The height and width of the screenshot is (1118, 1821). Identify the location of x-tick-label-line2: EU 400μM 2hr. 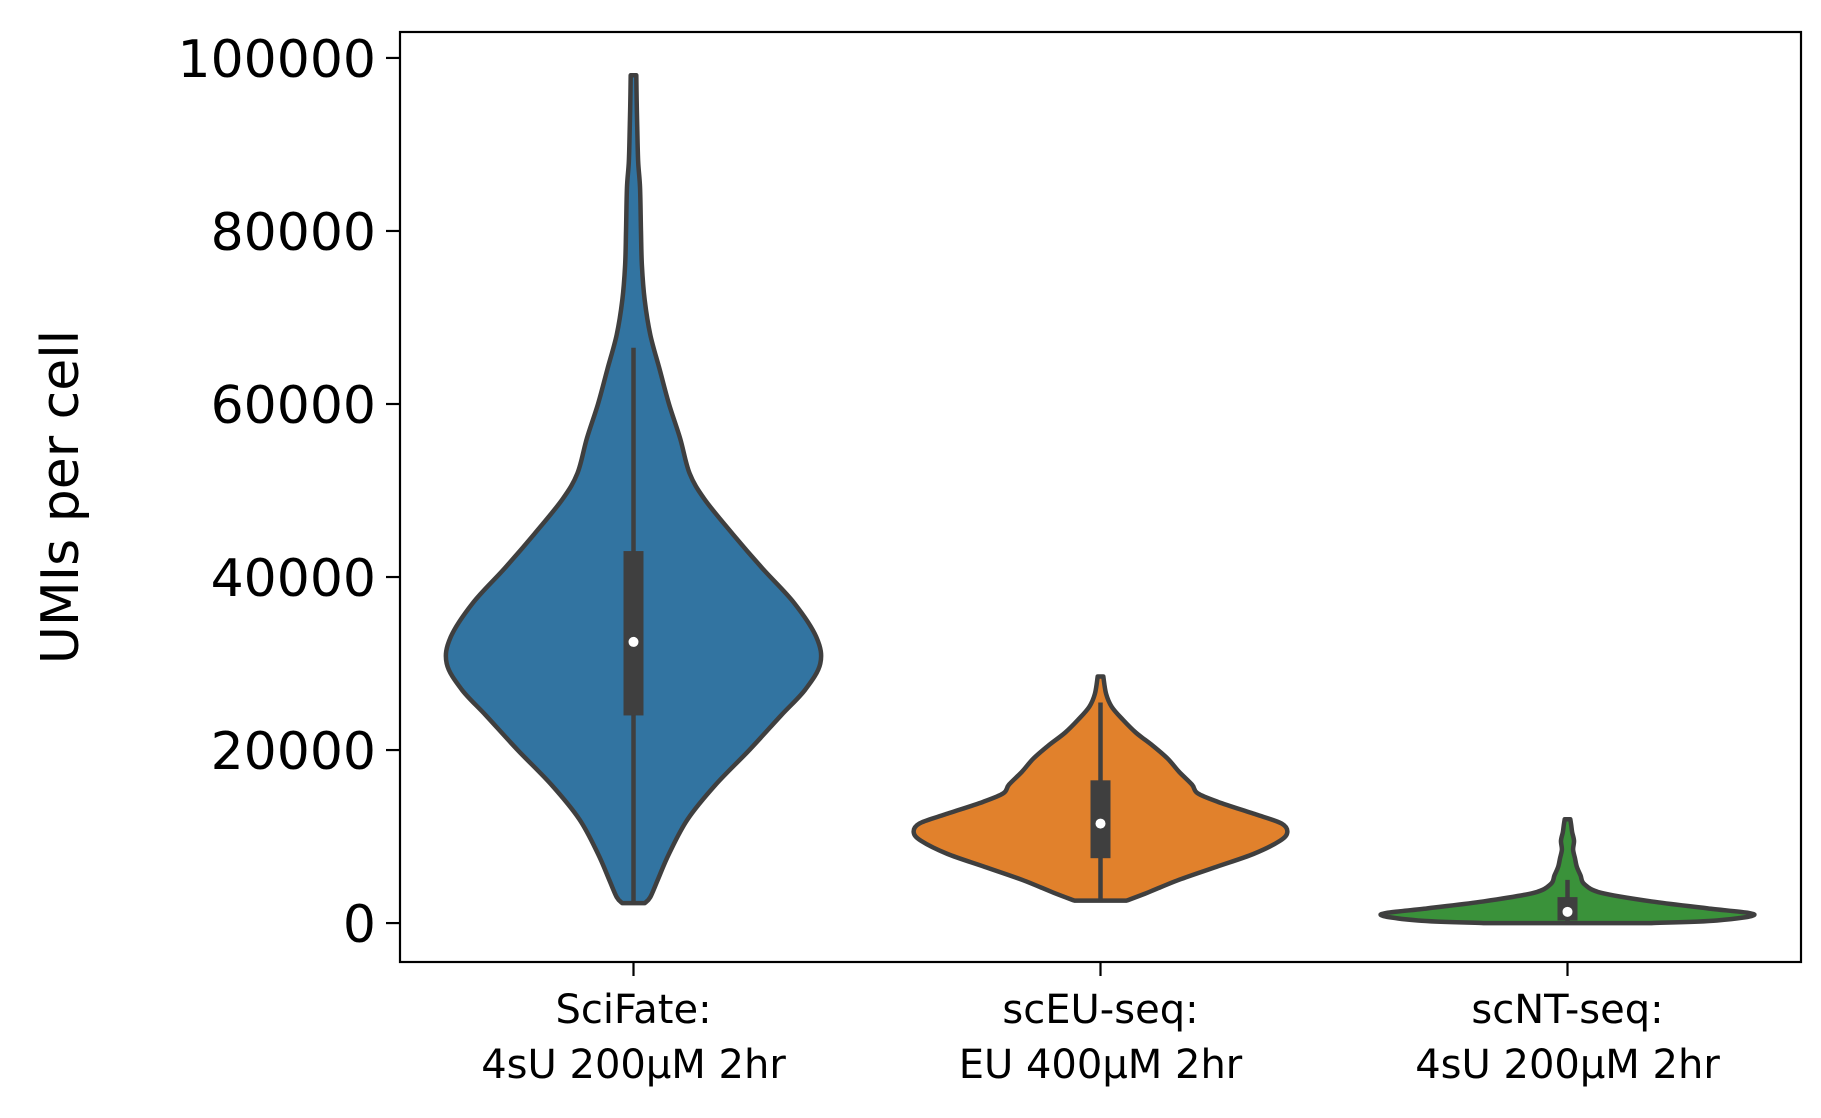
(1101, 1065).